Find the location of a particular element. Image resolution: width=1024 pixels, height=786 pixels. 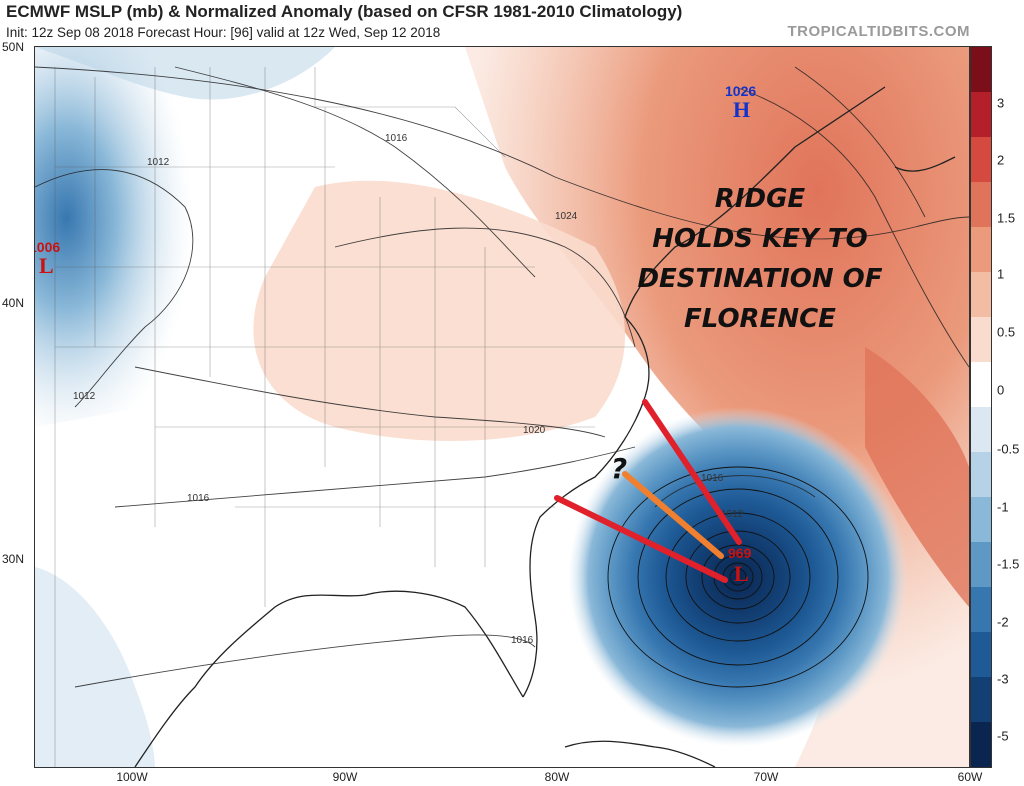

annotation-line: DESTINATION OF is located at coordinates (760, 279).